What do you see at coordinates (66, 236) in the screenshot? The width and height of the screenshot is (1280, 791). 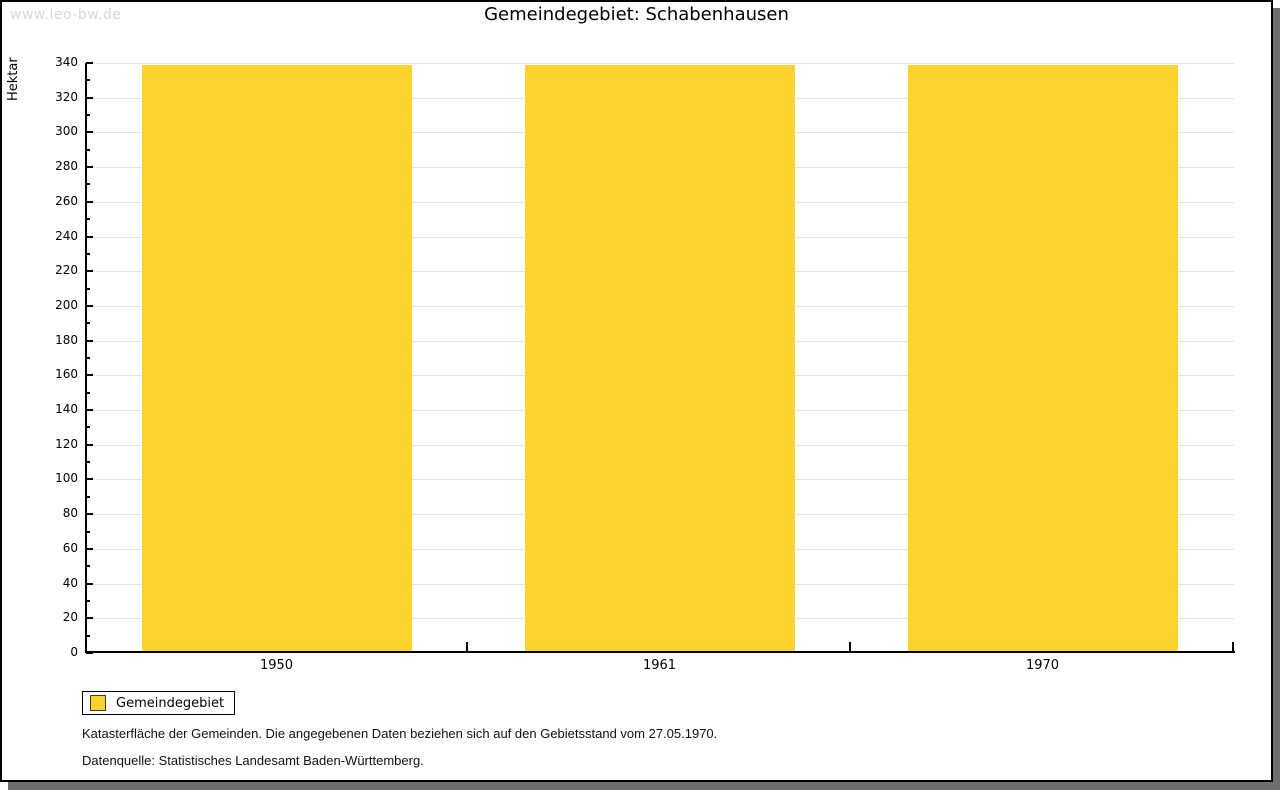 I see `y-axis-tick-label: 240` at bounding box center [66, 236].